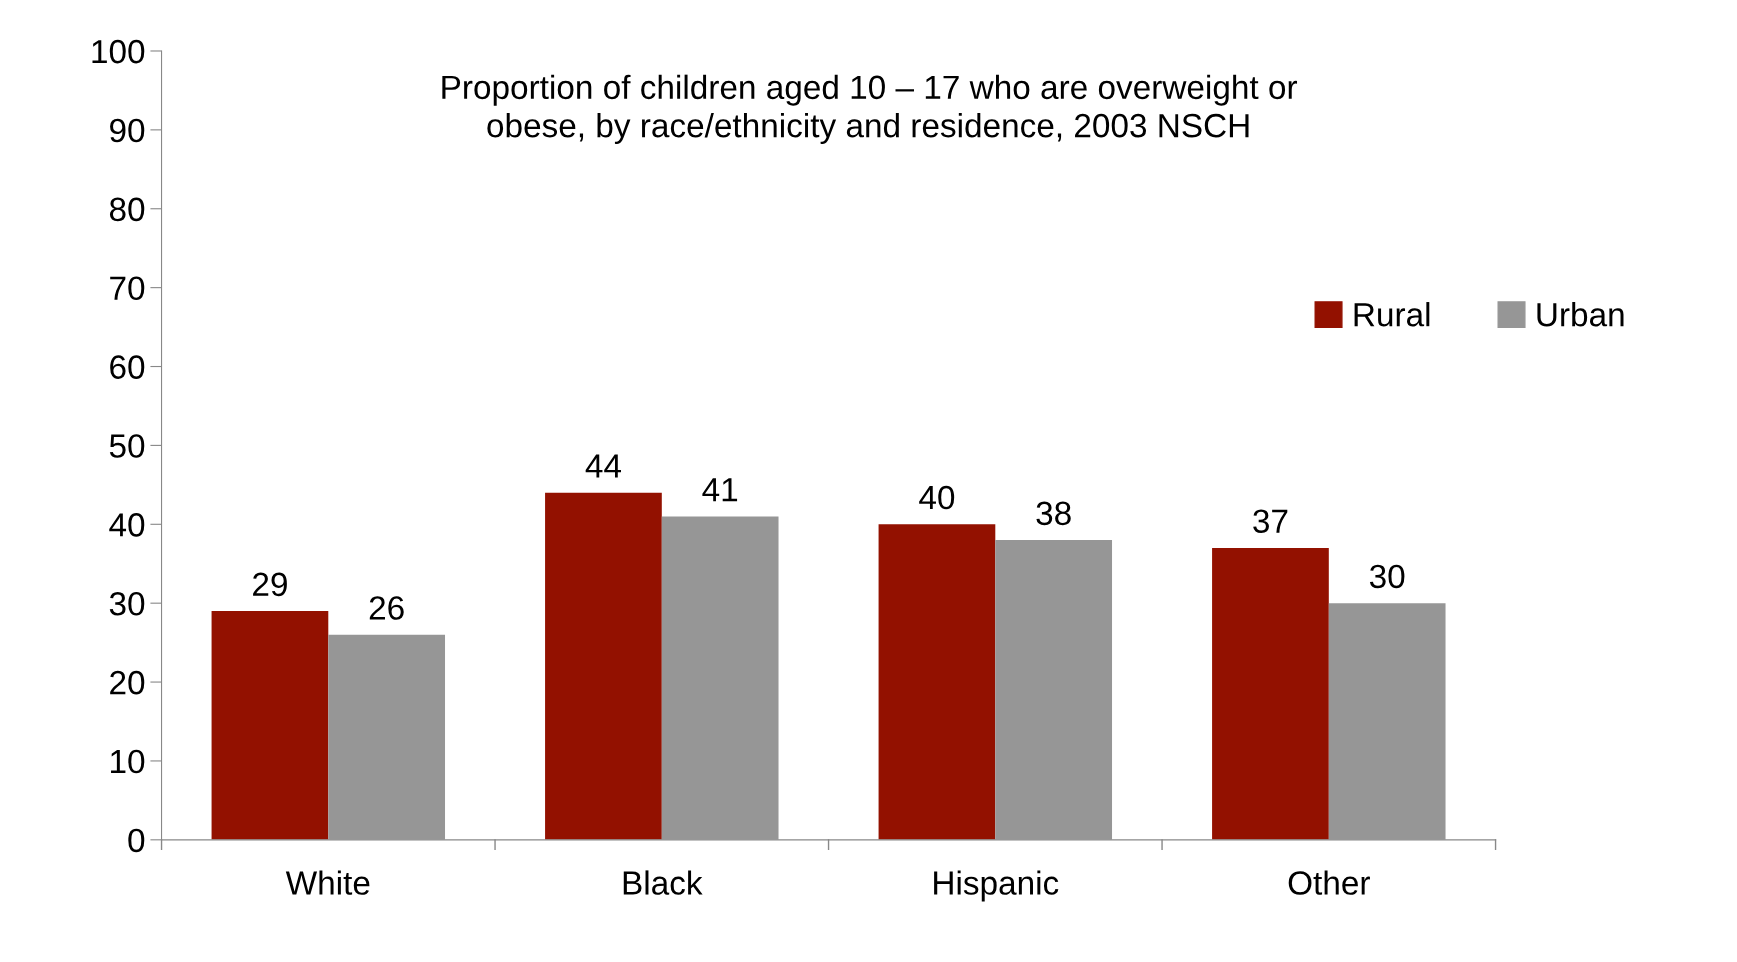  What do you see at coordinates (1270, 521) in the screenshot?
I see `data-label: 37` at bounding box center [1270, 521].